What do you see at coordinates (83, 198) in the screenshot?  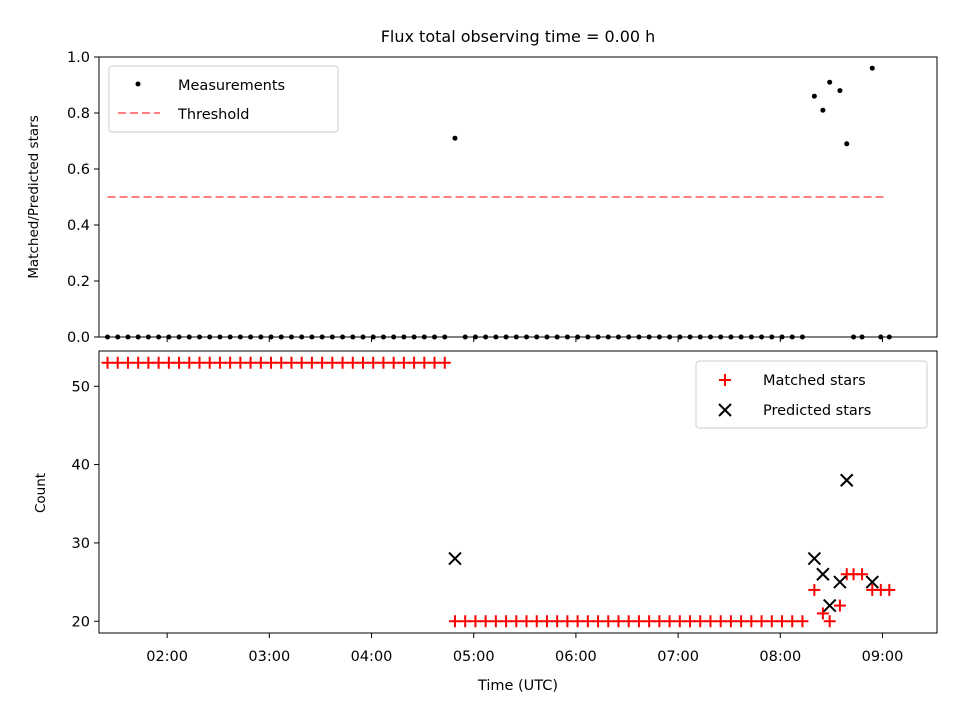 I see `top-y-ticks: 0.0 0.2 0.4 0.6 0.8 1.0` at bounding box center [83, 198].